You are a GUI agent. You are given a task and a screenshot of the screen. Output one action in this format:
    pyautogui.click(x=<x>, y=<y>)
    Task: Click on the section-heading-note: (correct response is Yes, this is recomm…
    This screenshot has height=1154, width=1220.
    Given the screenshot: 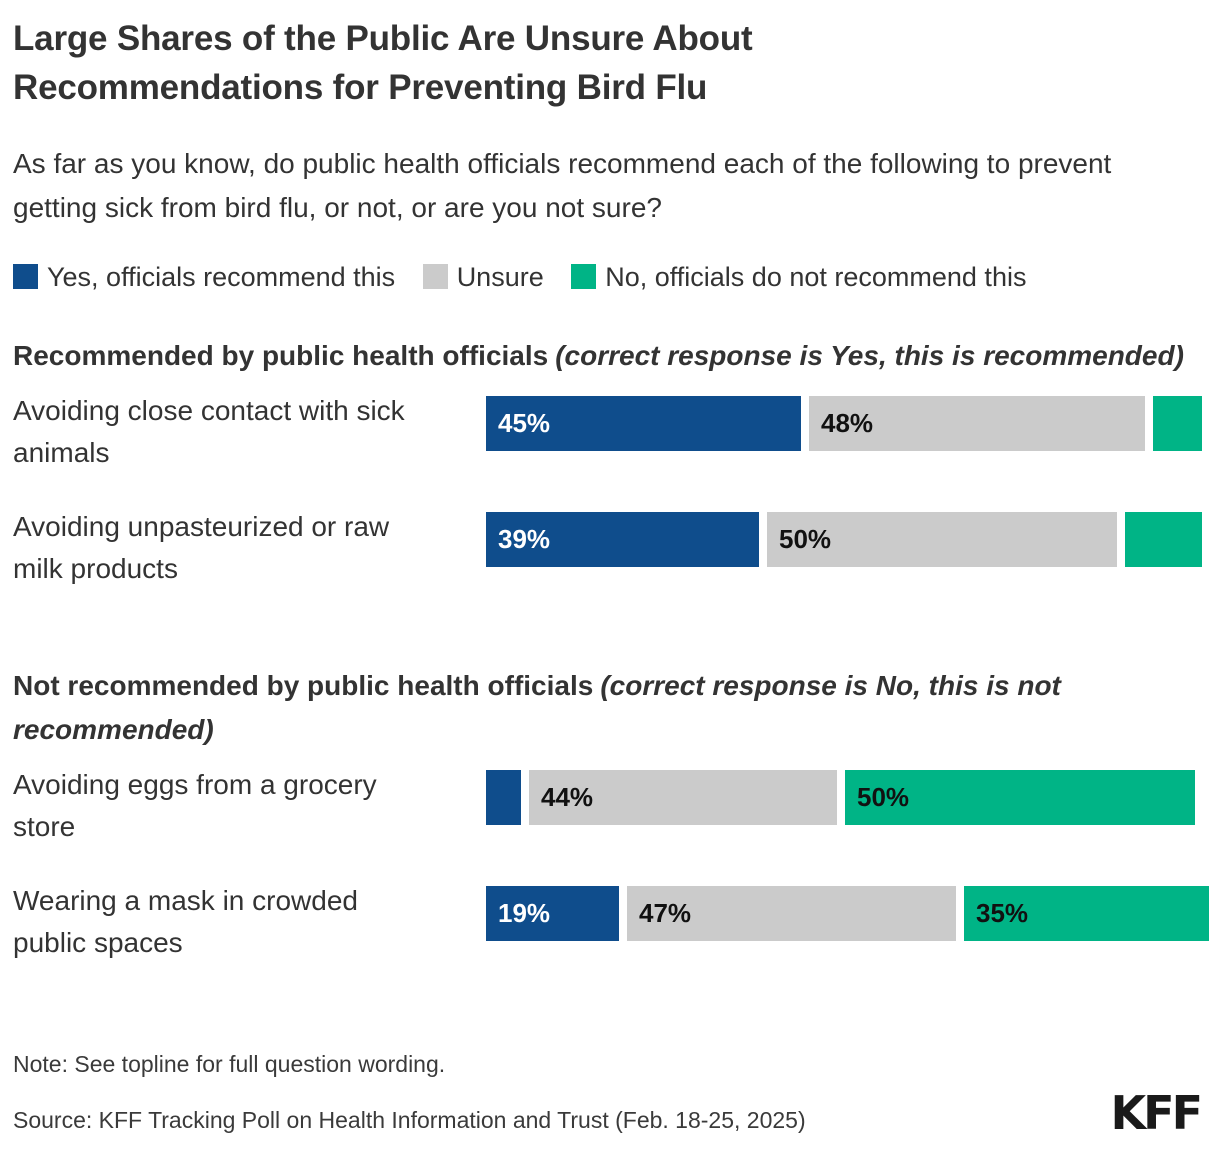 What is the action you would take?
    pyautogui.click(x=869, y=355)
    